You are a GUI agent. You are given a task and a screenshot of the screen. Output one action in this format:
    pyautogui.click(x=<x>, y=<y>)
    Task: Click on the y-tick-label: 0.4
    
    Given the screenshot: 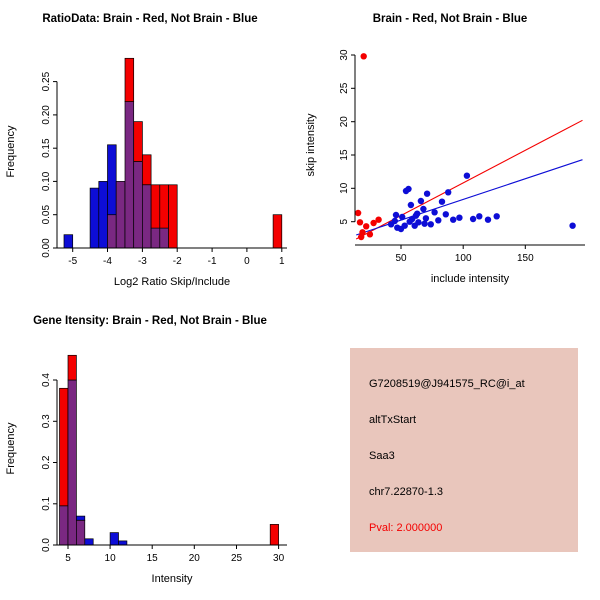 What is the action you would take?
    pyautogui.click(x=46, y=380)
    